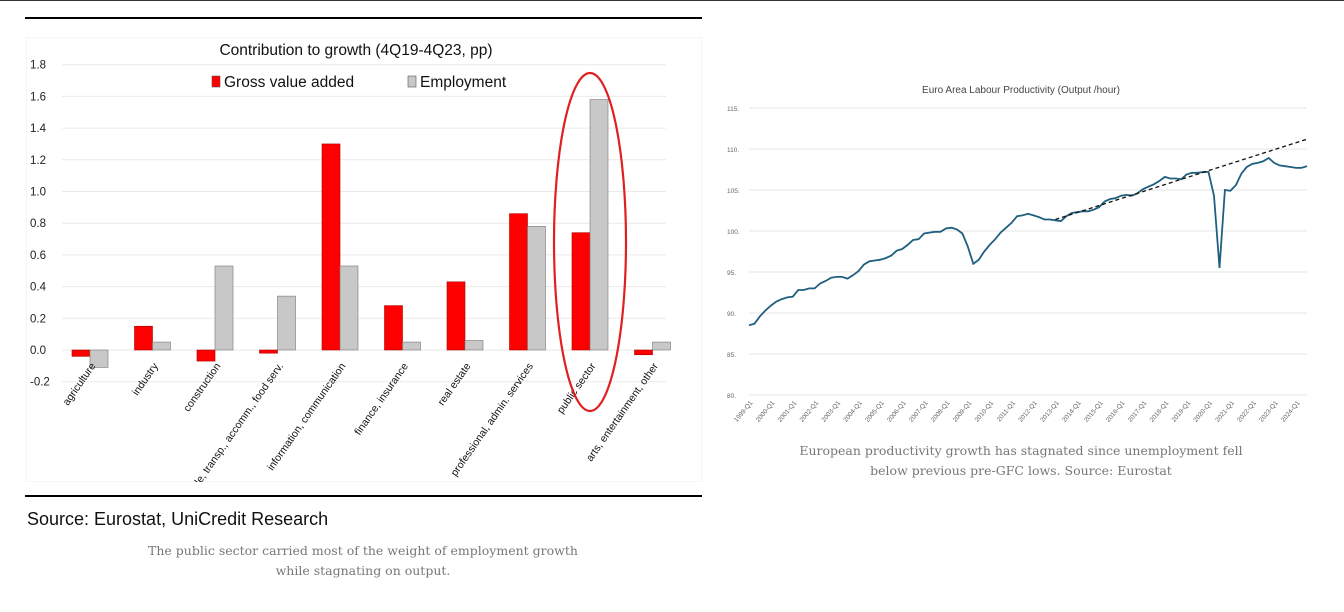 This screenshot has width=1344, height=612. I want to click on y-tick-label: 100., so click(733, 232).